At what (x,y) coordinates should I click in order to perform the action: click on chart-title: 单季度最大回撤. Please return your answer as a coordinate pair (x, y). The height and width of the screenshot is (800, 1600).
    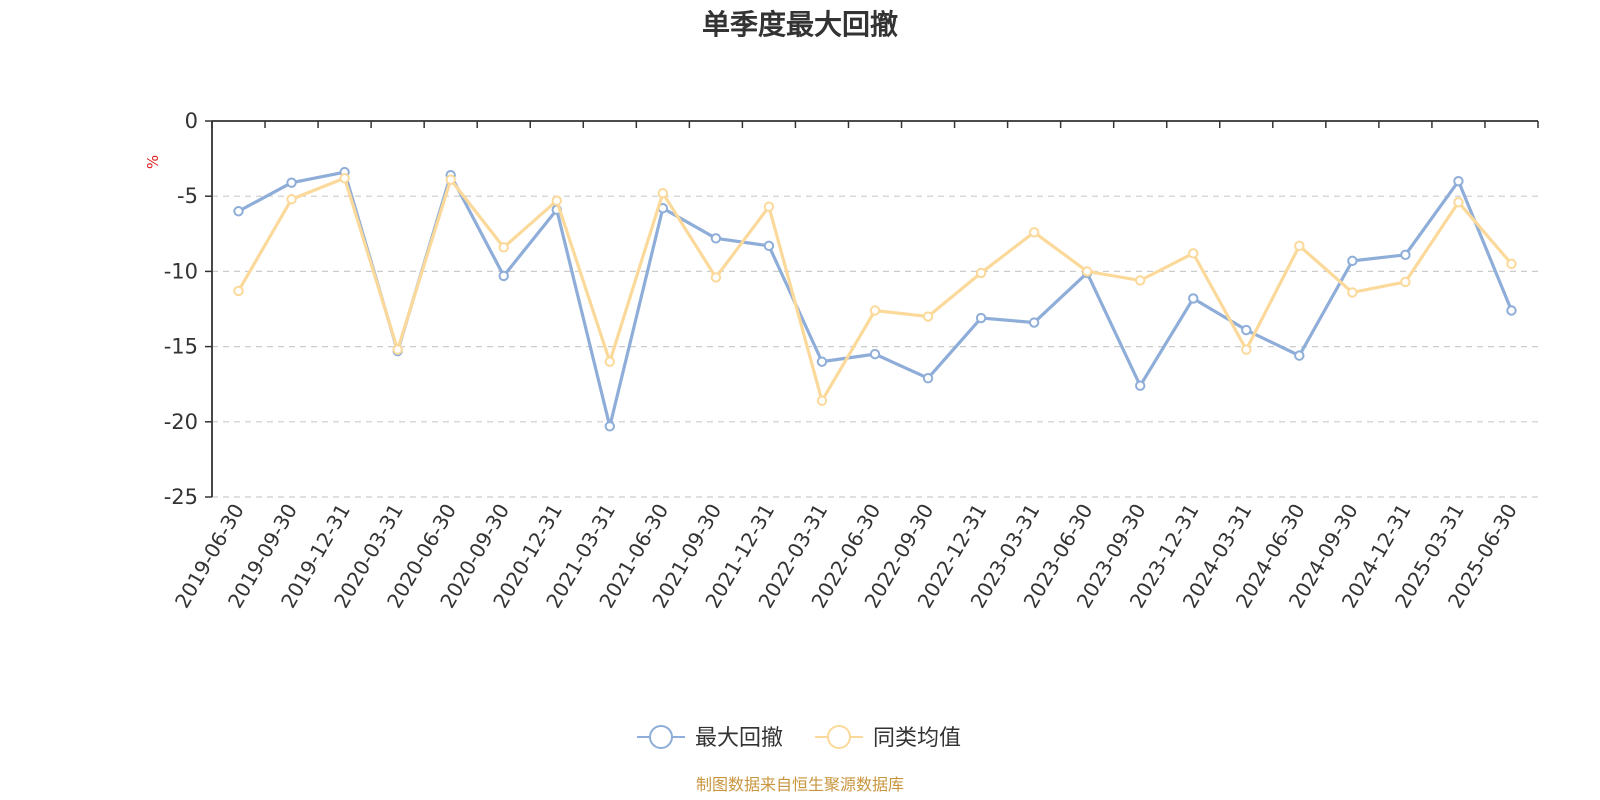
    Looking at the image, I should click on (800, 24).